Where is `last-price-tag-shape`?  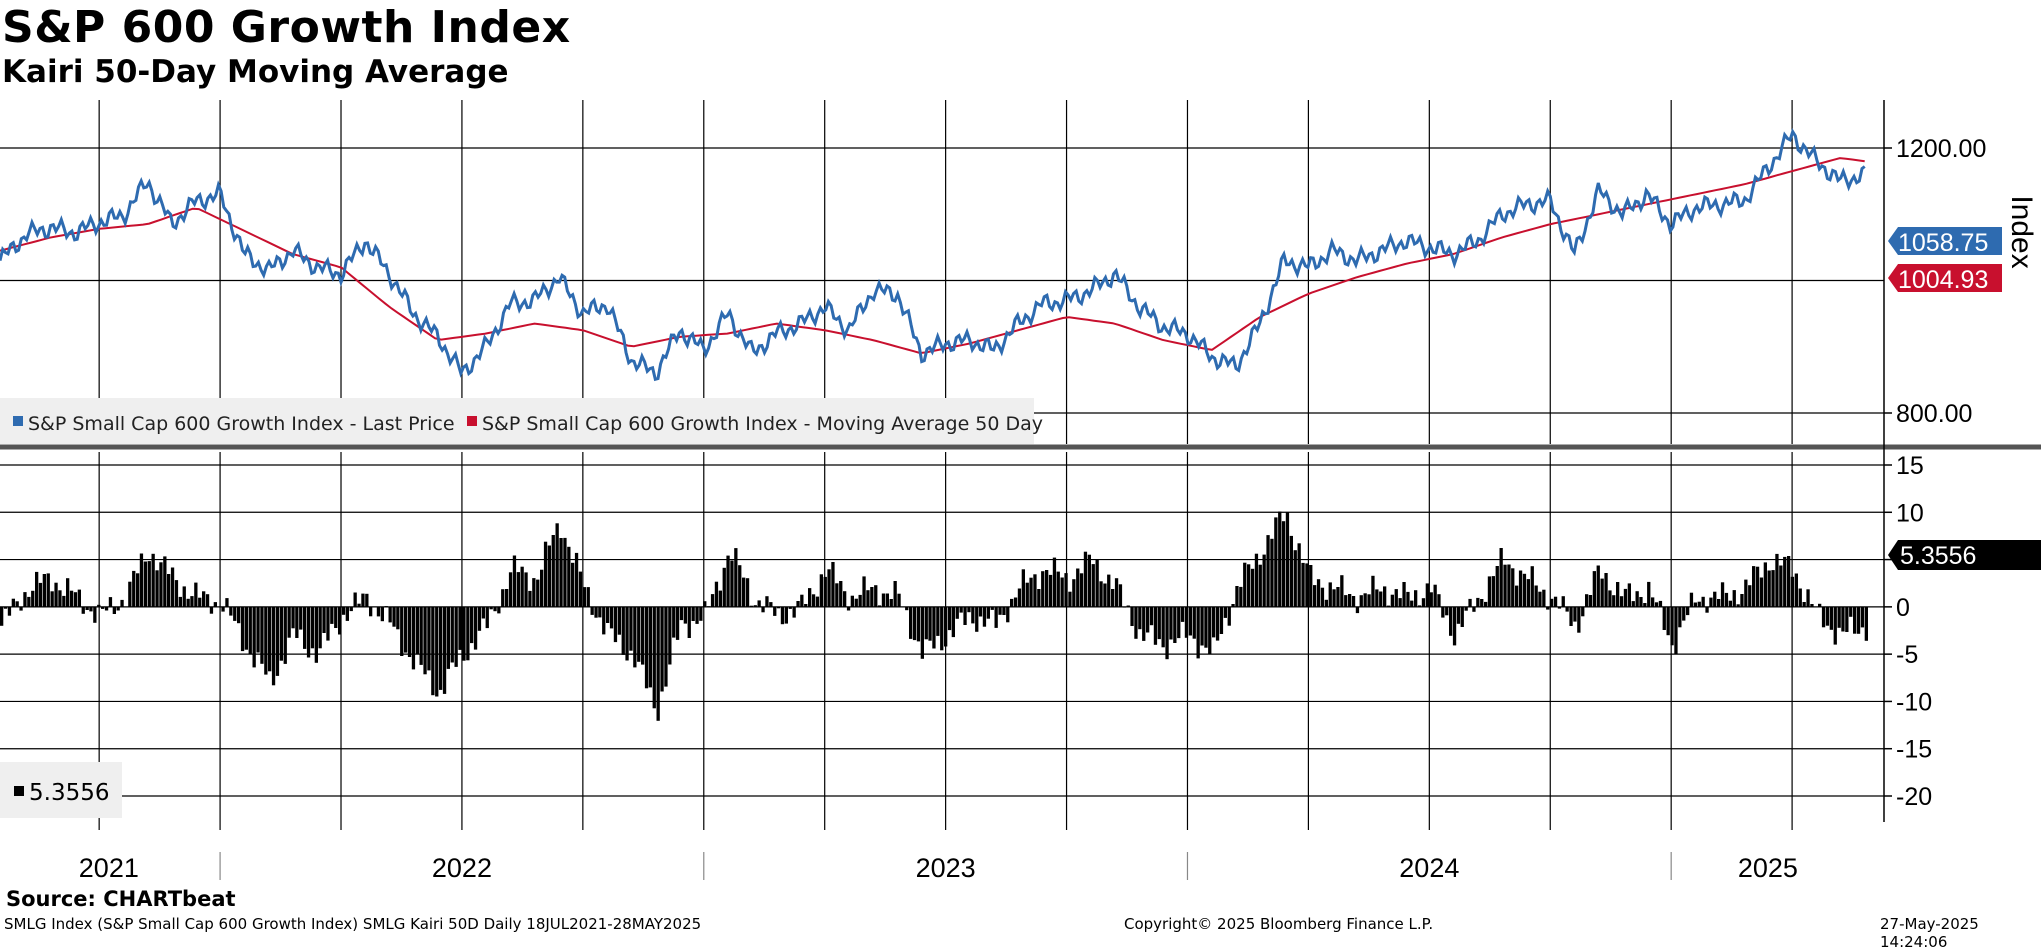 last-price-tag-shape is located at coordinates (1945, 241).